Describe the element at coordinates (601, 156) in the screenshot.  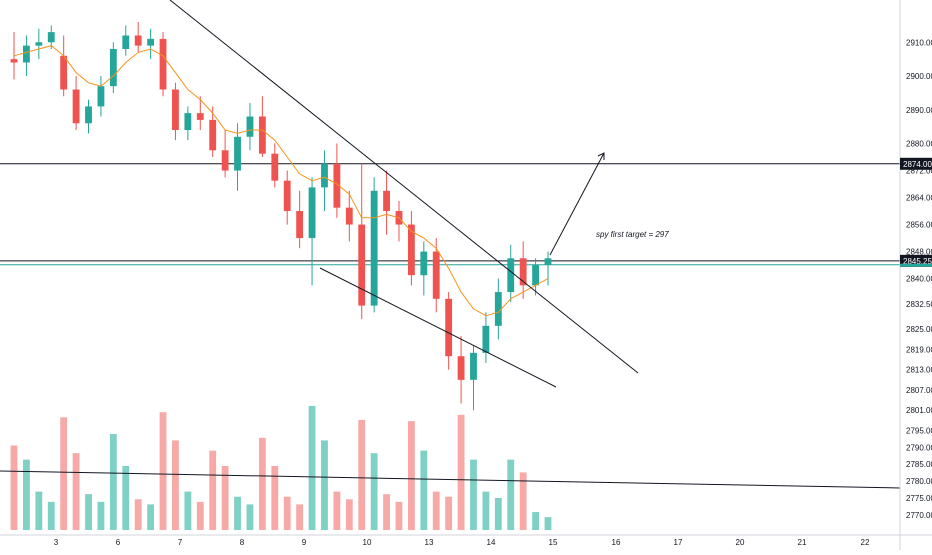
I see `arrow-head` at that location.